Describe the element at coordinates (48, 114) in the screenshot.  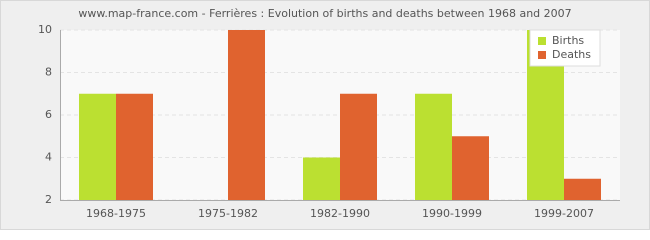
I see `y-tick-label: 6` at that location.